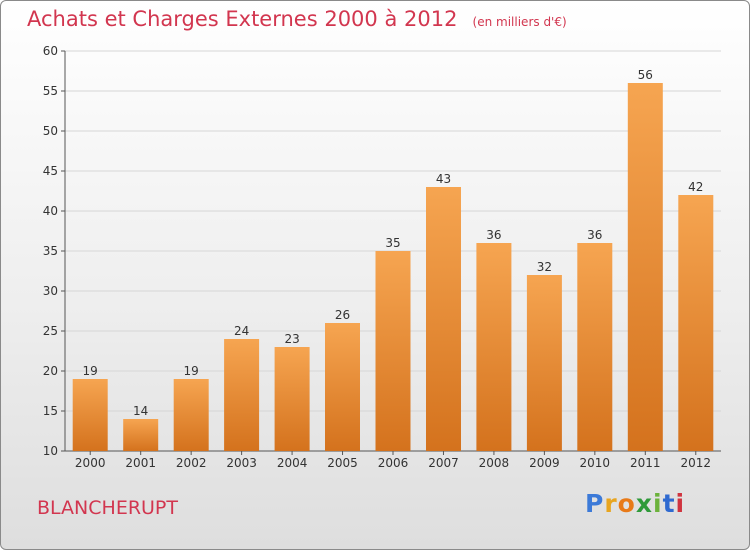  What do you see at coordinates (292, 463) in the screenshot?
I see `x-tick-label: 2004` at bounding box center [292, 463].